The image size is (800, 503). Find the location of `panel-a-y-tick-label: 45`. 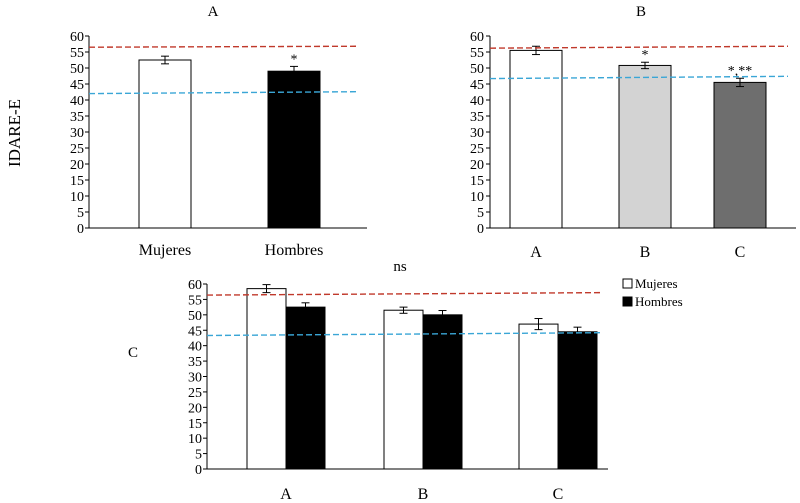

panel-a-y-tick-label: 45 is located at coordinates (77, 85).